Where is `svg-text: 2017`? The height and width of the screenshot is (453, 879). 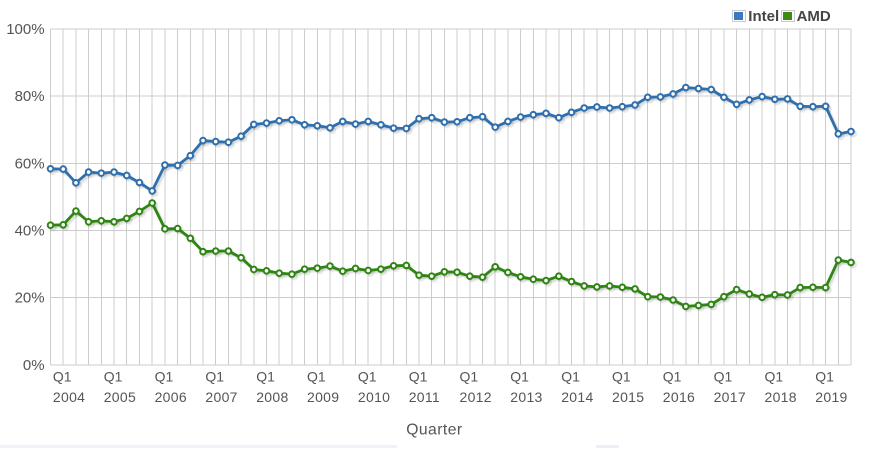 svg-text: 2017 is located at coordinates (730, 397).